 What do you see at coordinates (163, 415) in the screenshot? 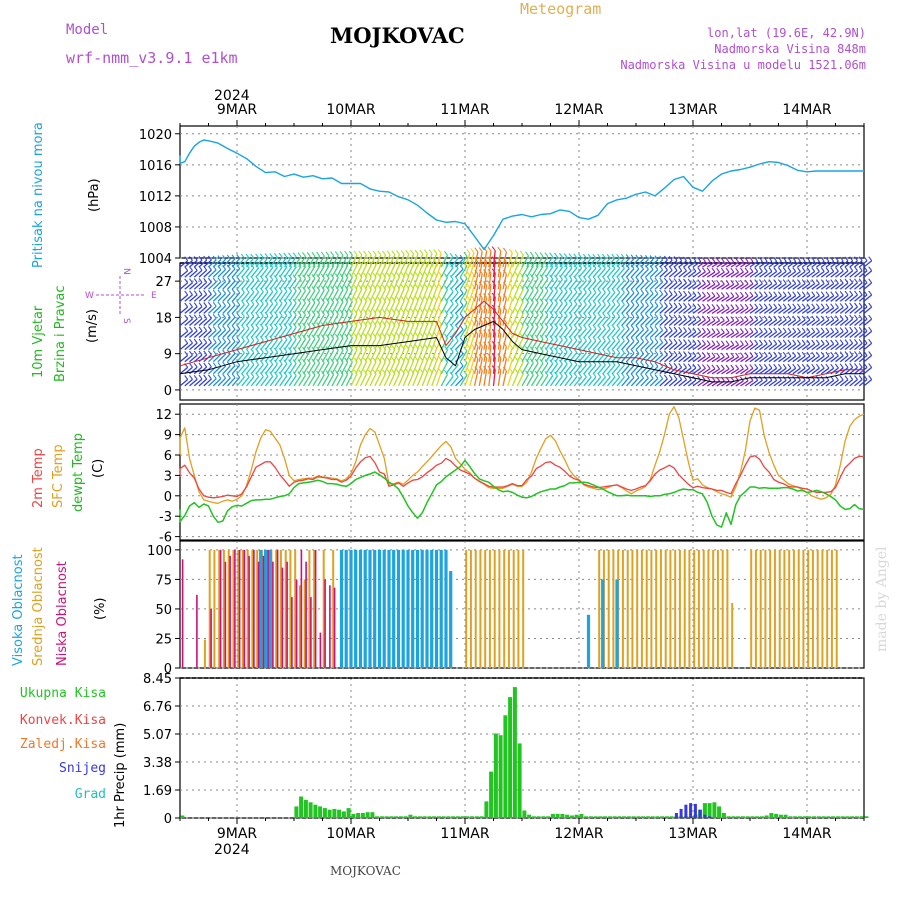
I see `temperature-ytick-label: 12` at bounding box center [163, 415].